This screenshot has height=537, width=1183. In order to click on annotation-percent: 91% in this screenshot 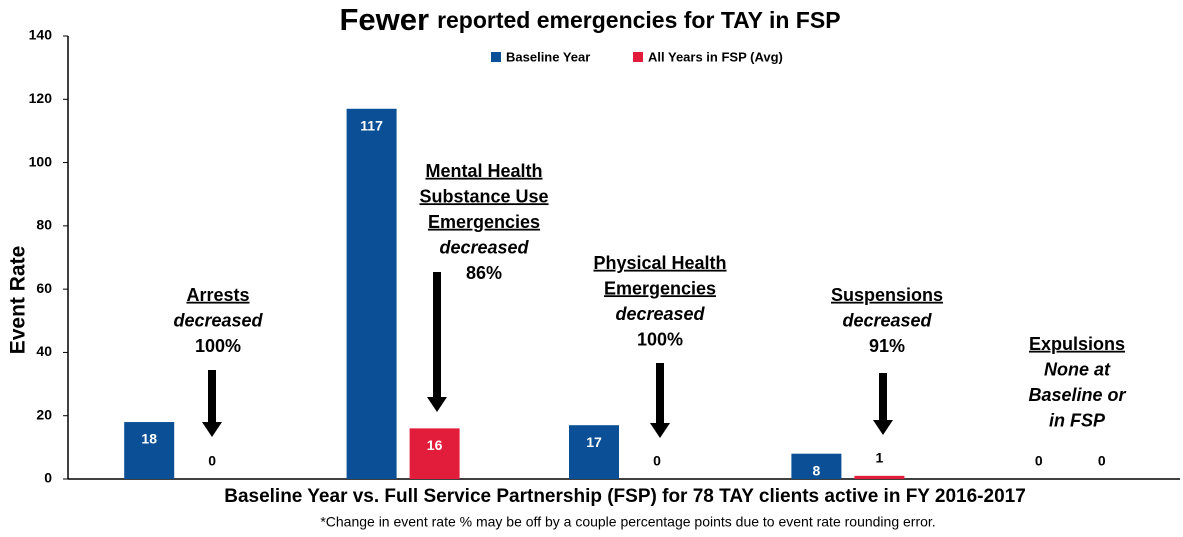, I will do `click(887, 346)`.